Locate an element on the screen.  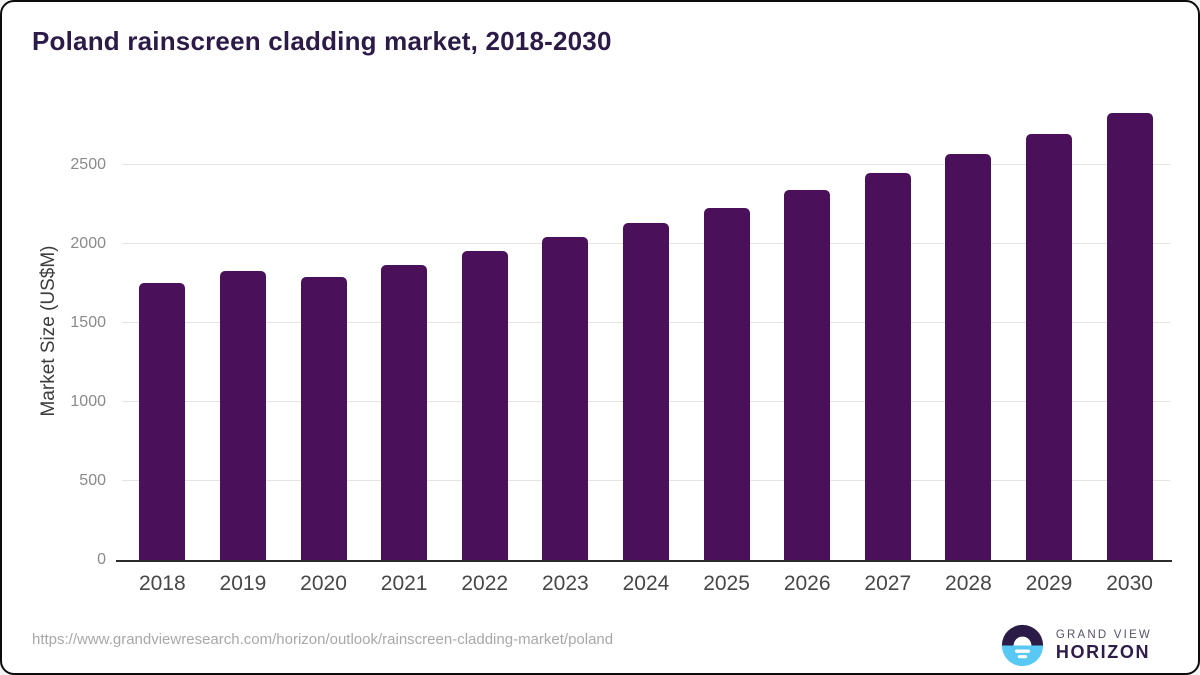
bar-slot-2020 is located at coordinates (323, 418).